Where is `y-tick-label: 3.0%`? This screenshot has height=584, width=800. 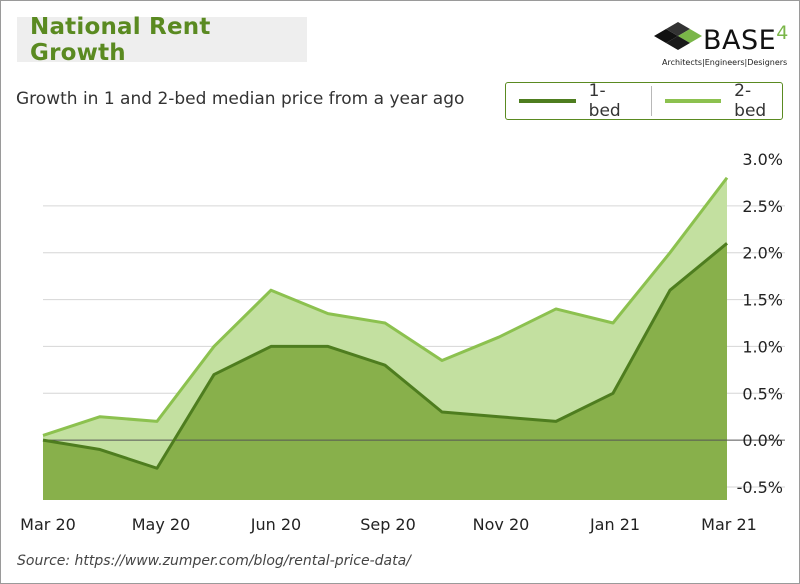
y-tick-label: 3.0% is located at coordinates (762, 159).